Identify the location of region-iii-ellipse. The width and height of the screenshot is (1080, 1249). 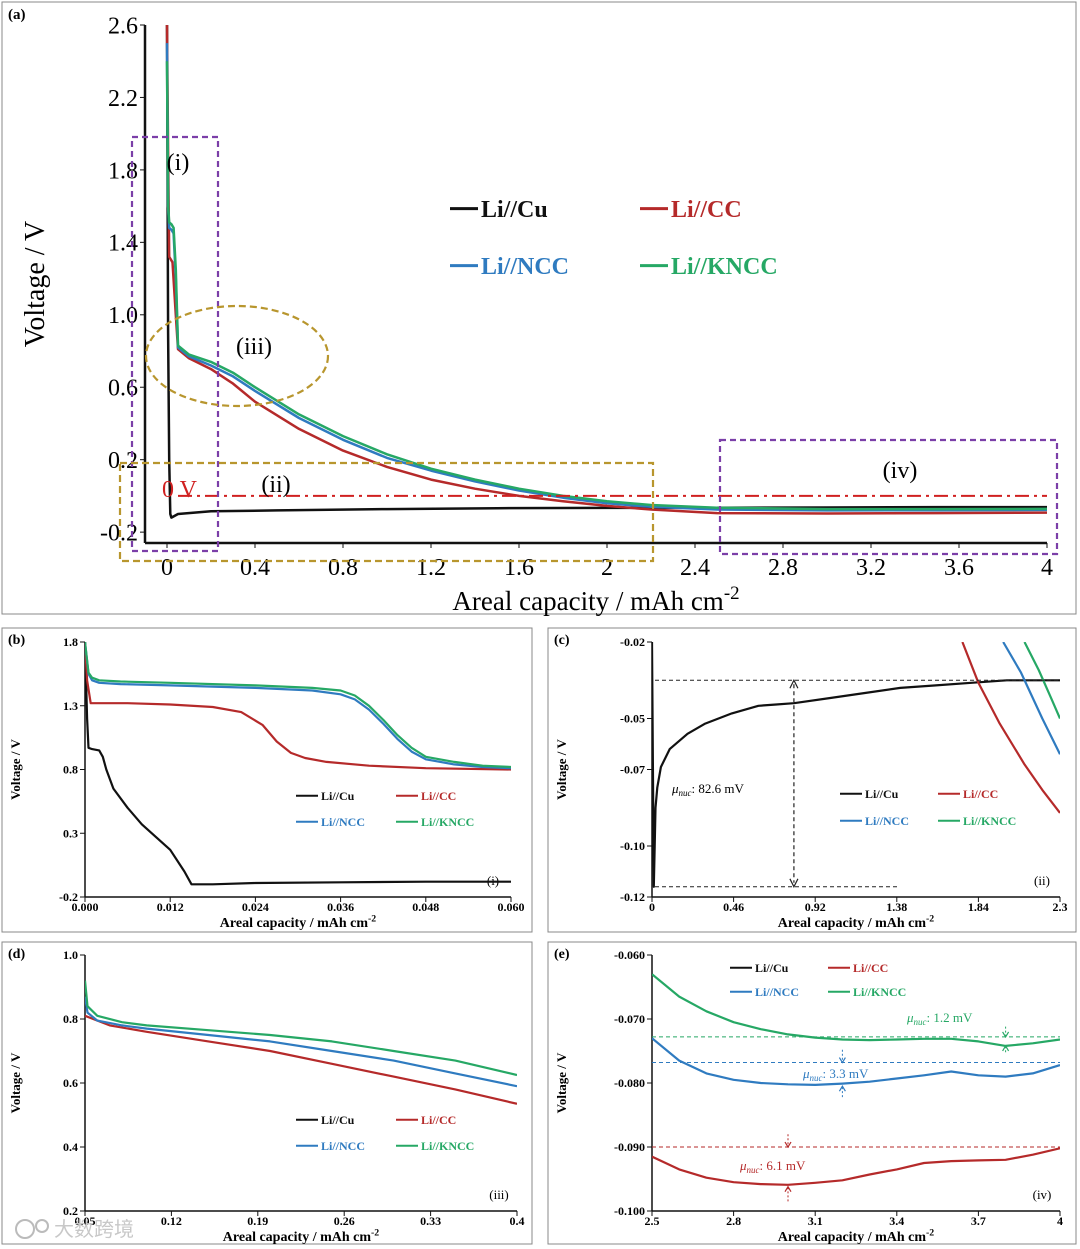
(237, 356).